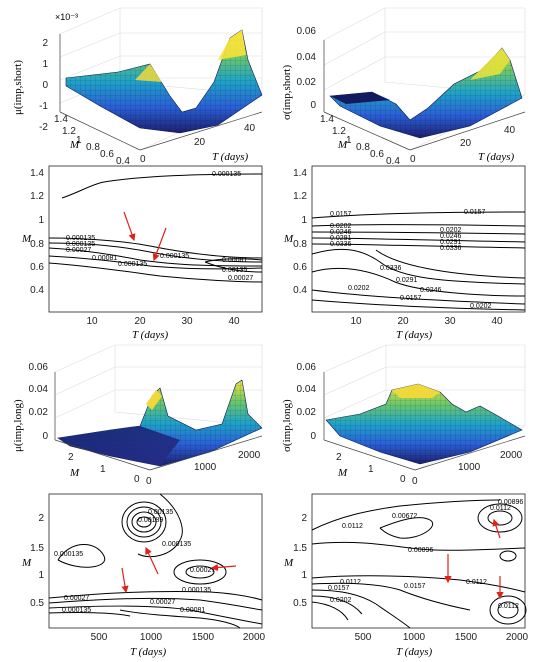 Image resolution: width=550 pixels, height=662 pixels. I want to click on p7-contour-label: 0.00189, so click(150, 520).